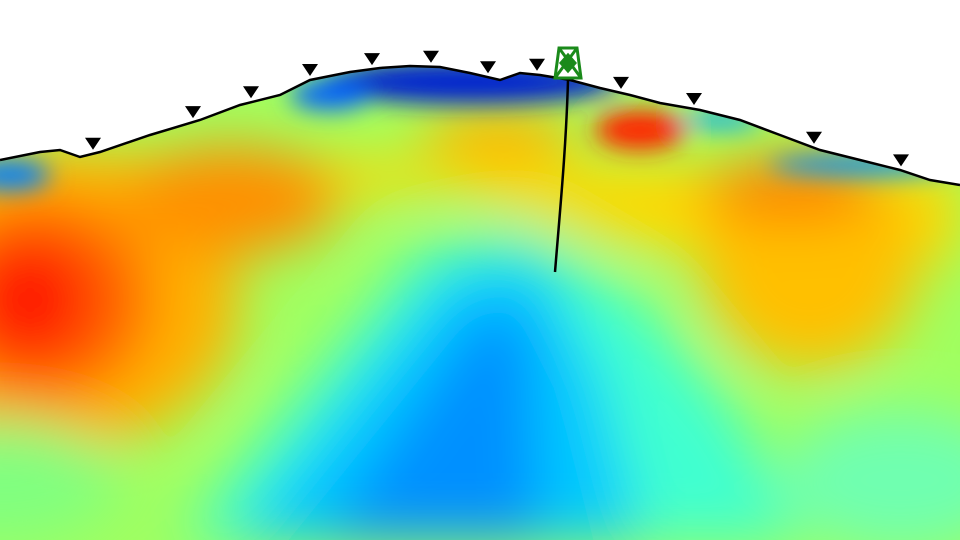  Describe the element at coordinates (568, 63) in the screenshot. I see `drilling-rig-icon` at that location.